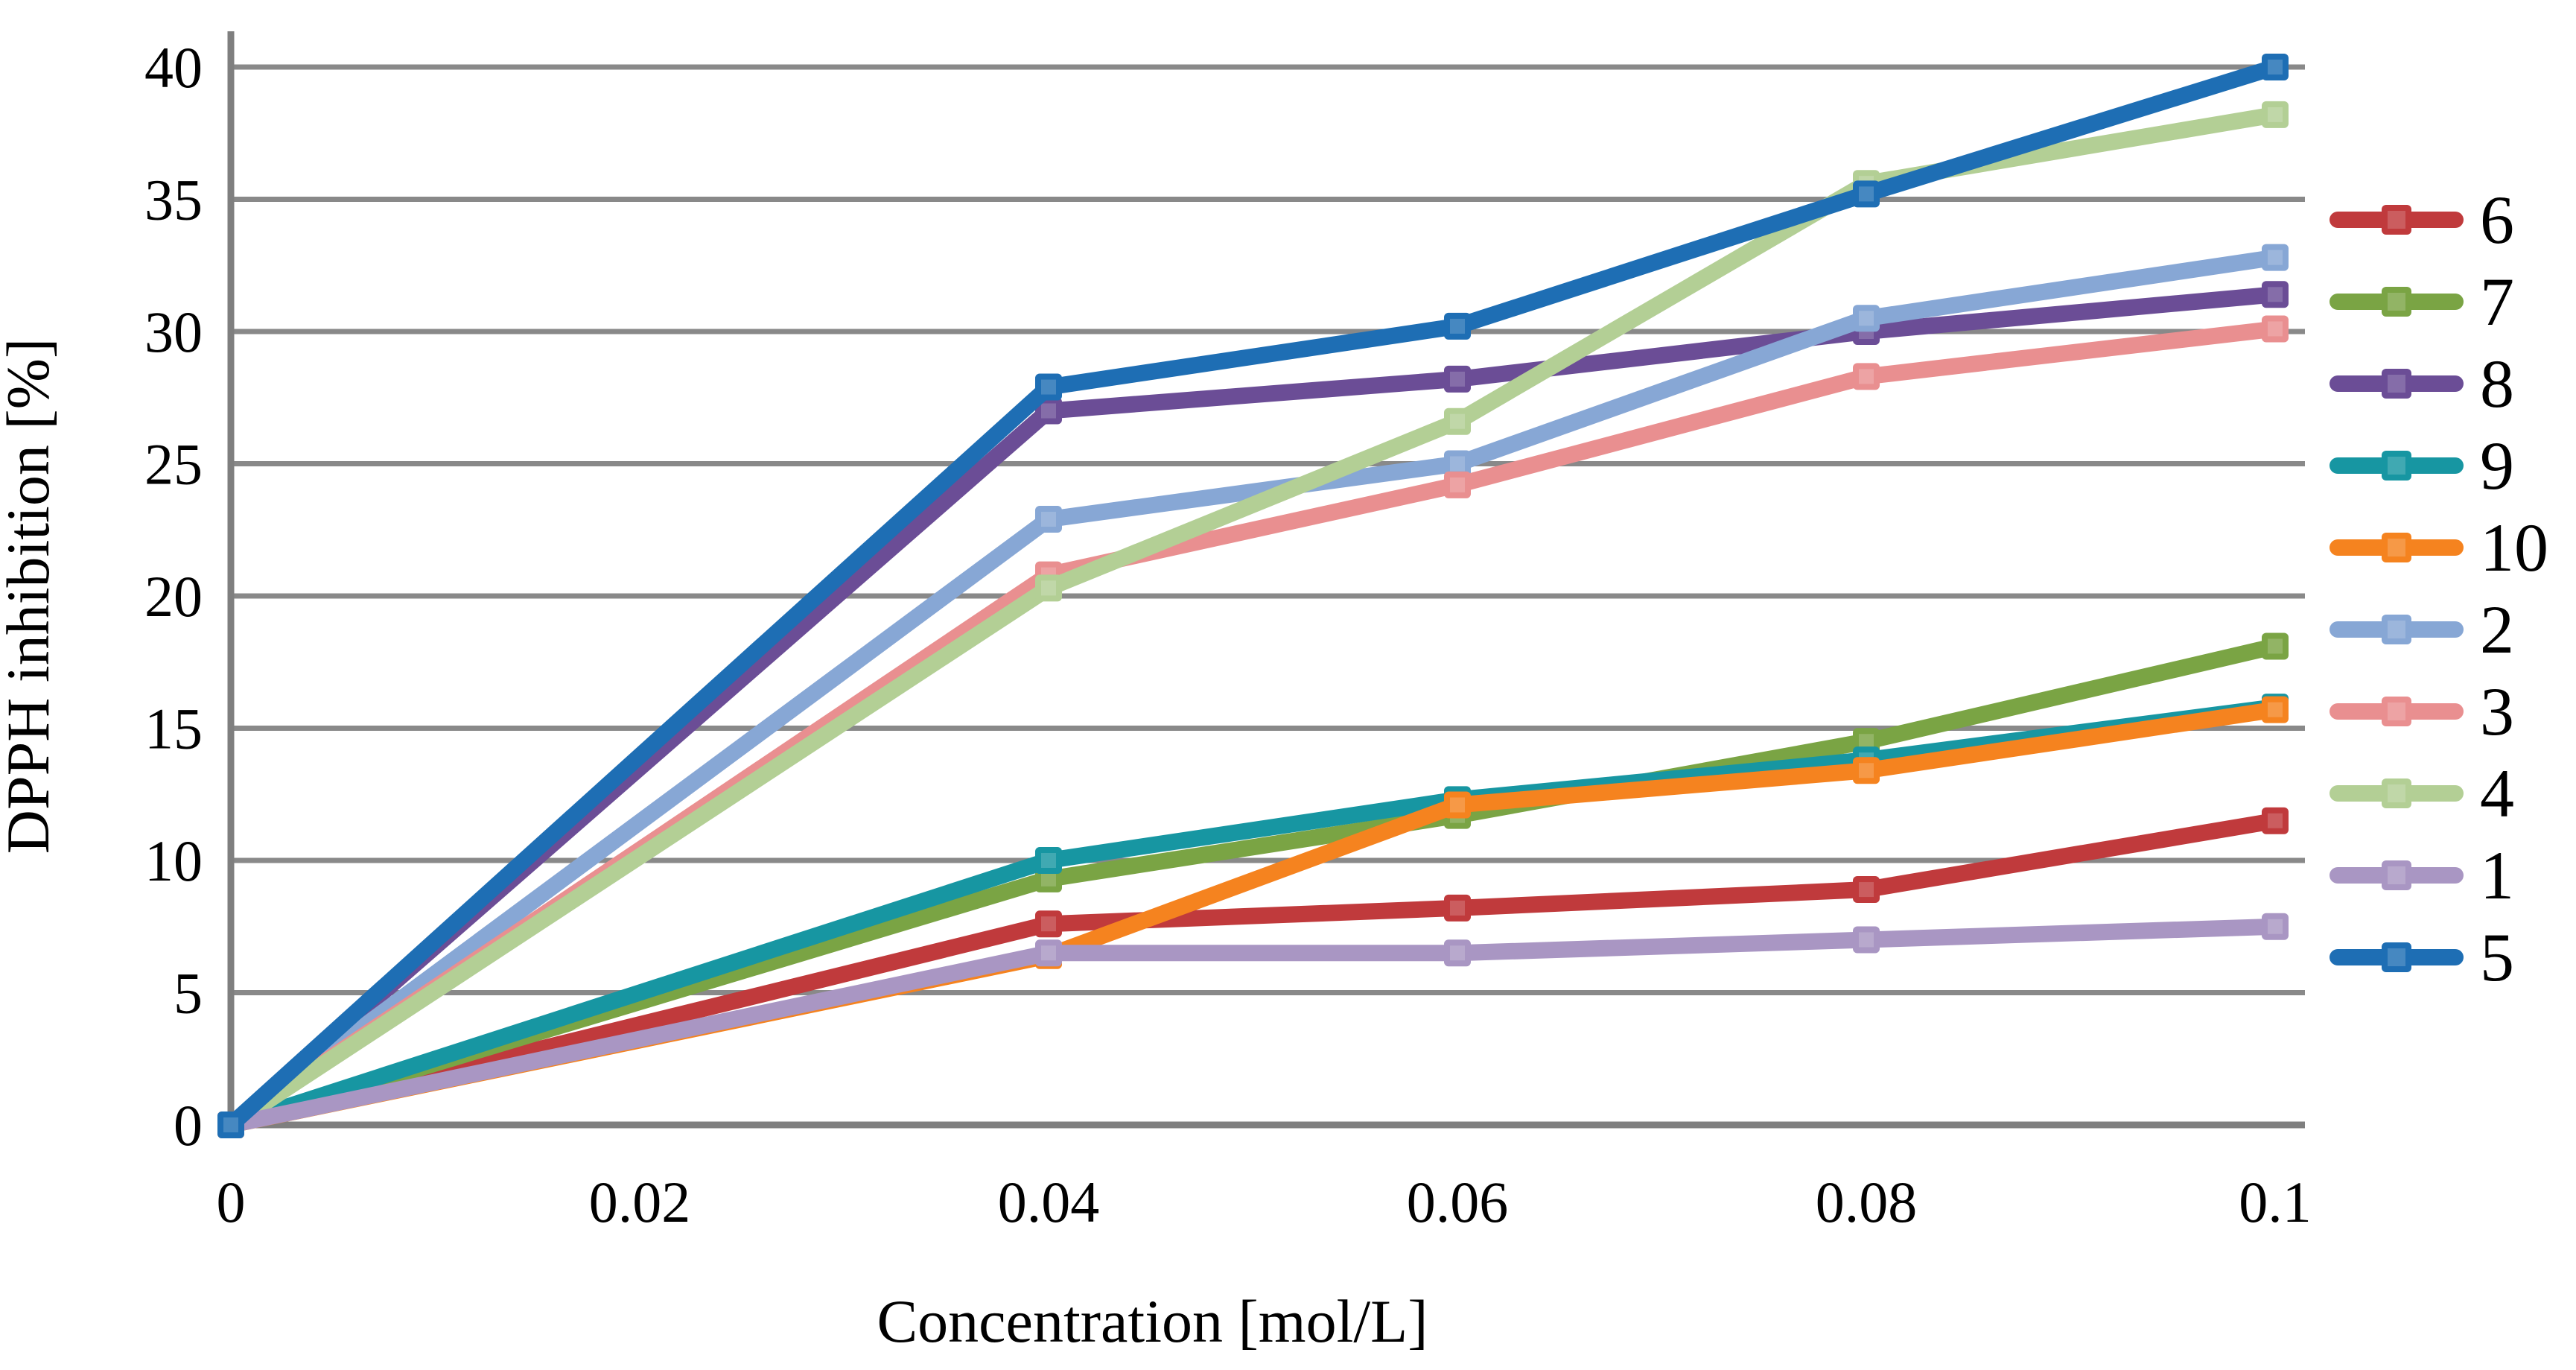  What do you see at coordinates (1152, 1321) in the screenshot?
I see `x-axis-title: Concentration [mol/L]` at bounding box center [1152, 1321].